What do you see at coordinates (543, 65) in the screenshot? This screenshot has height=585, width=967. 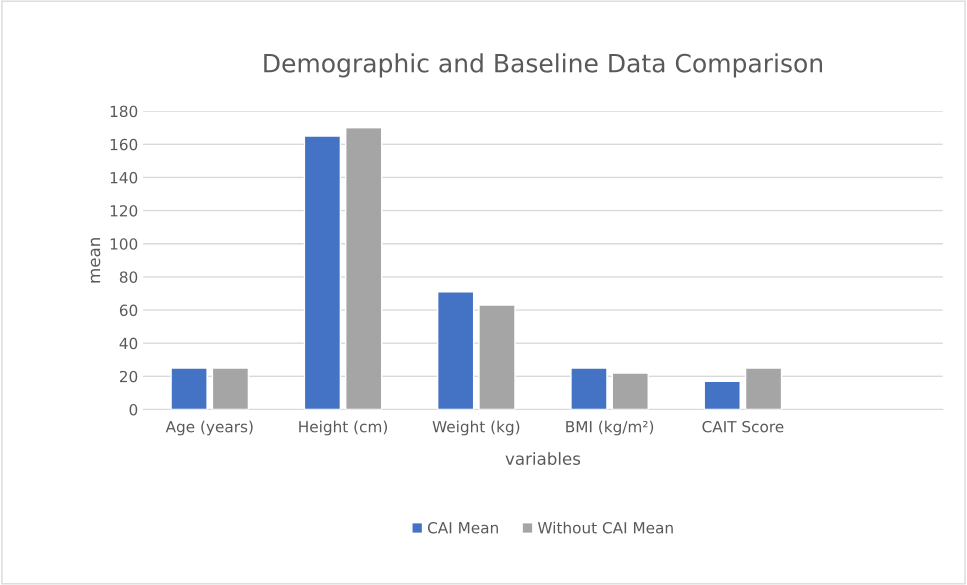 I see `chart-title: Demographic and Baseline Data Comparison` at bounding box center [543, 65].